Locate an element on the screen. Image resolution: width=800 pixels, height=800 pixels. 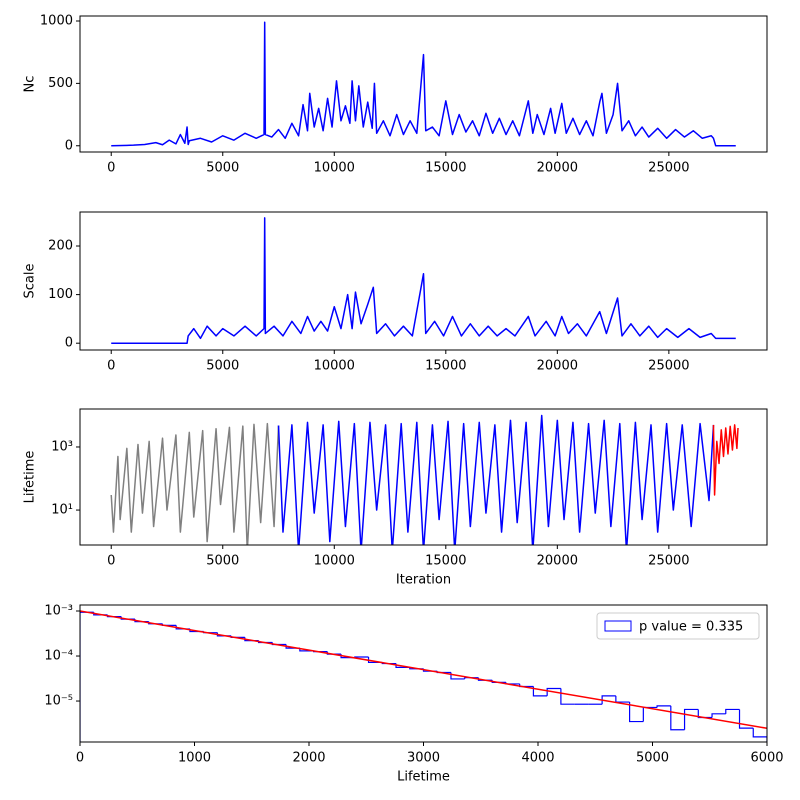
y-tick-label: 10⁻⁴ is located at coordinates (58, 656).